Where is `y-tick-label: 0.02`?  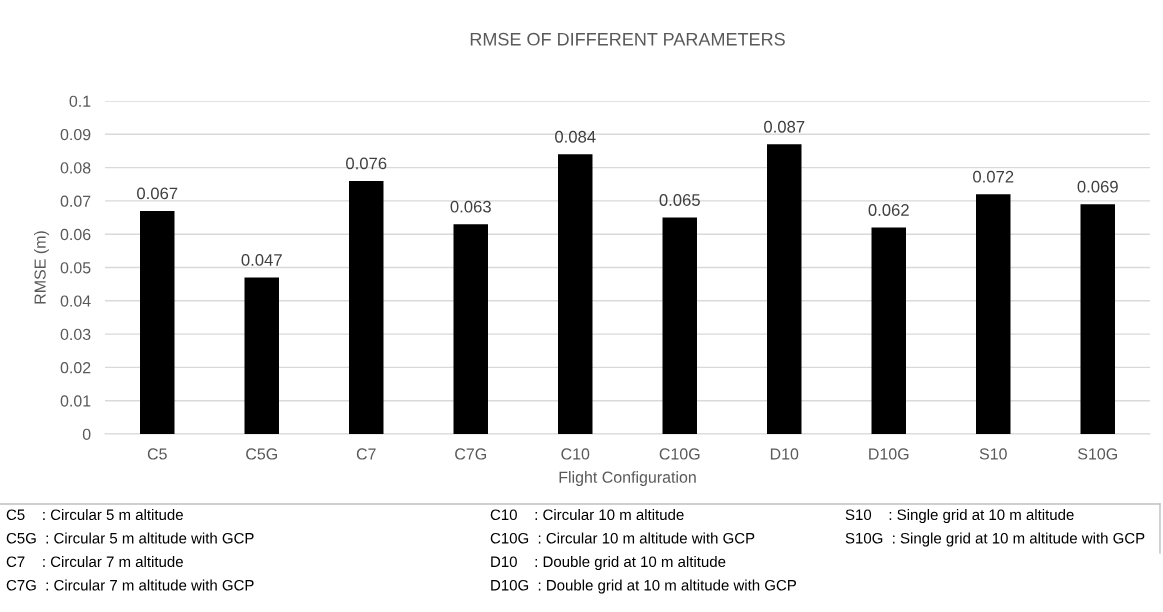 y-tick-label: 0.02 is located at coordinates (75, 368).